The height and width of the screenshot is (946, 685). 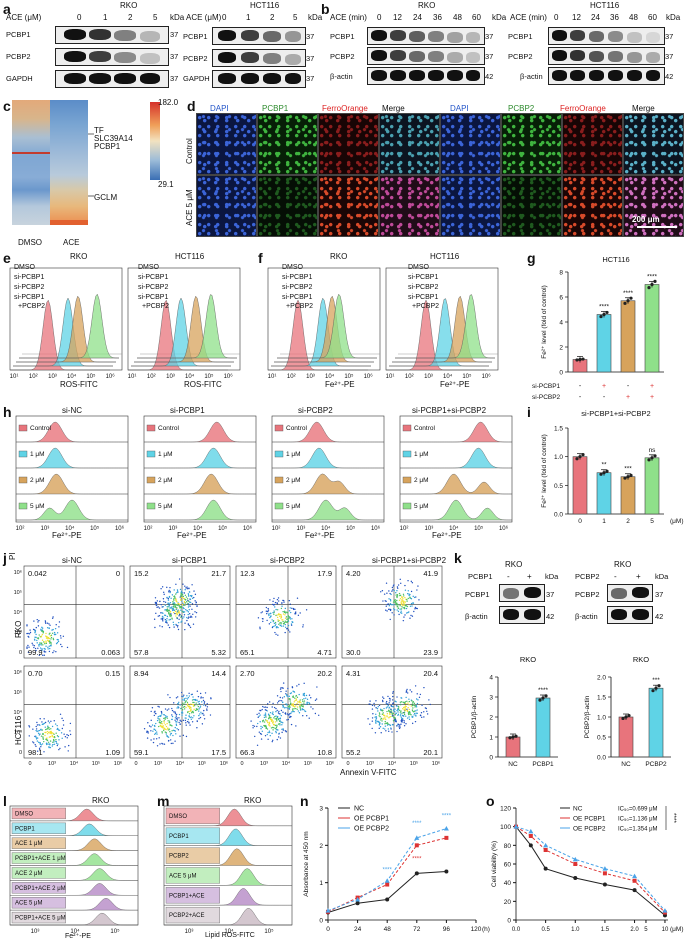 I want to click on quadrant-value: 30.0, so click(x=353, y=652).